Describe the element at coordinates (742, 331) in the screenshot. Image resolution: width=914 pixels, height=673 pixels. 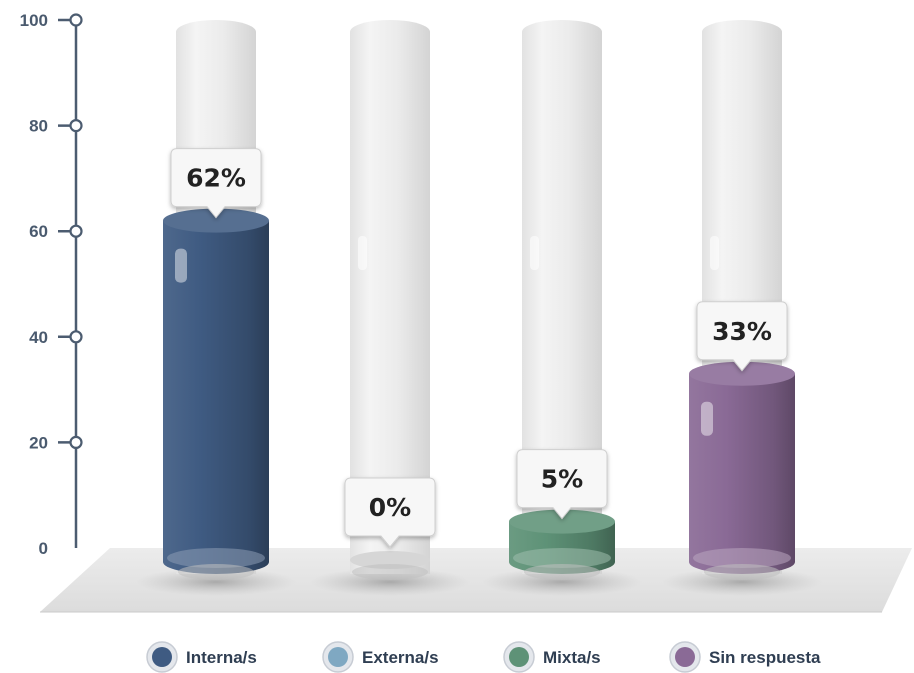
I see `value-label: 33%` at that location.